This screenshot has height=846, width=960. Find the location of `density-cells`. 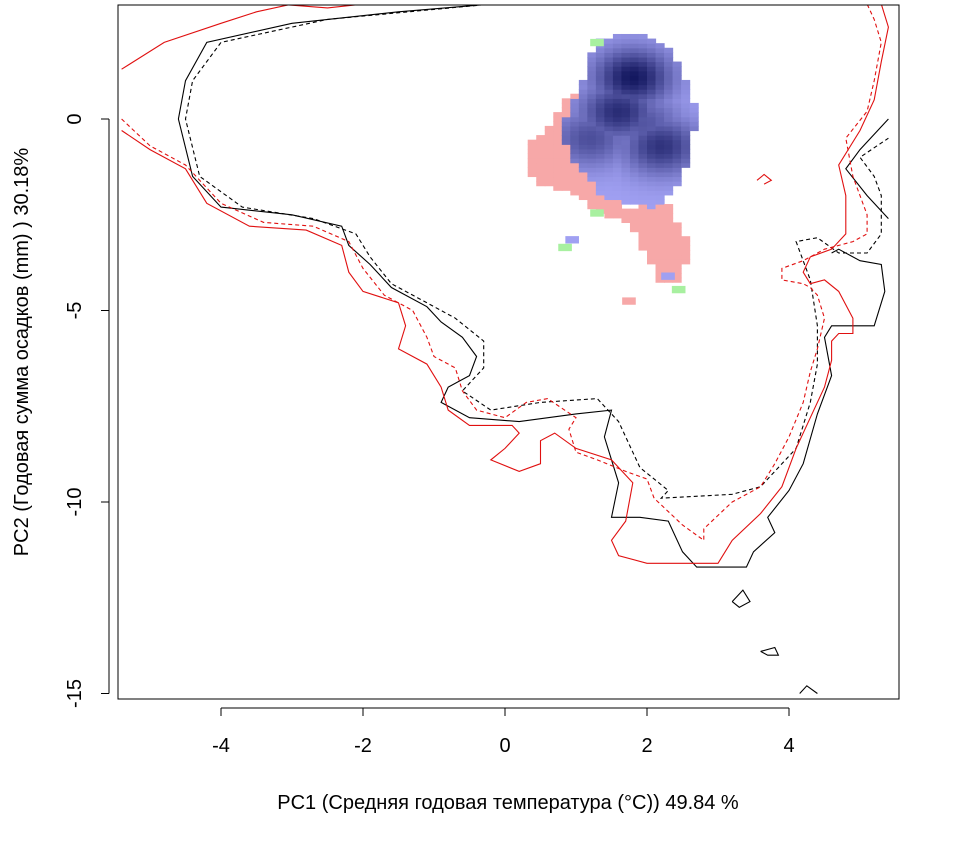

density-cells is located at coordinates (613, 169).